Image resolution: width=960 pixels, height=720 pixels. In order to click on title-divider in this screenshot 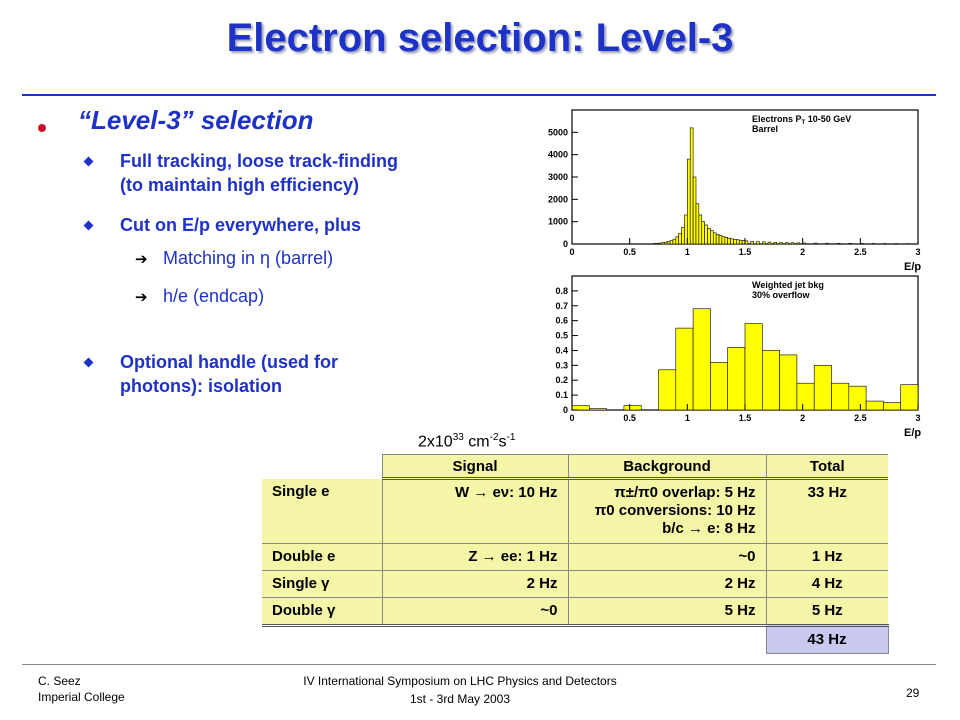, I will do `click(479, 95)`.